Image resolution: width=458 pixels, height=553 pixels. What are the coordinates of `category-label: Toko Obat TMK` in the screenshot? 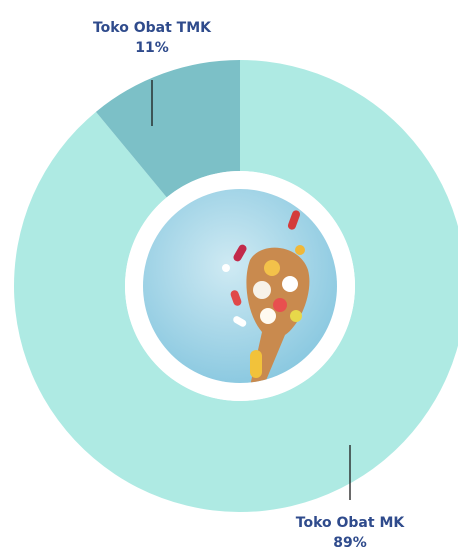 It's located at (152, 28).